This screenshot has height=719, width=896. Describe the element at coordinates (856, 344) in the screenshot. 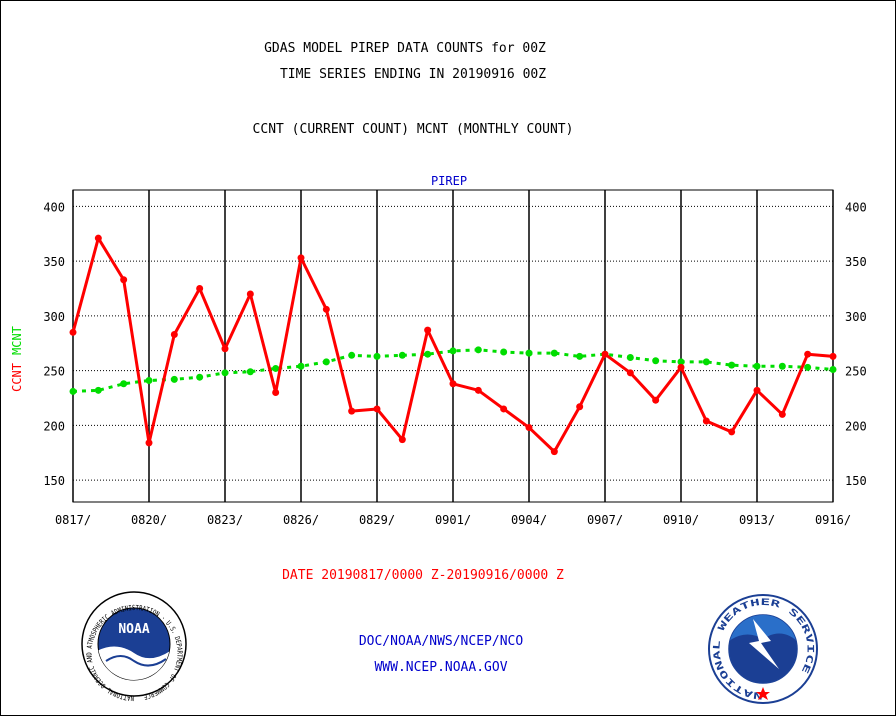

I see `y-tick-labels-right: 150 200 250 300 350 400` at that location.